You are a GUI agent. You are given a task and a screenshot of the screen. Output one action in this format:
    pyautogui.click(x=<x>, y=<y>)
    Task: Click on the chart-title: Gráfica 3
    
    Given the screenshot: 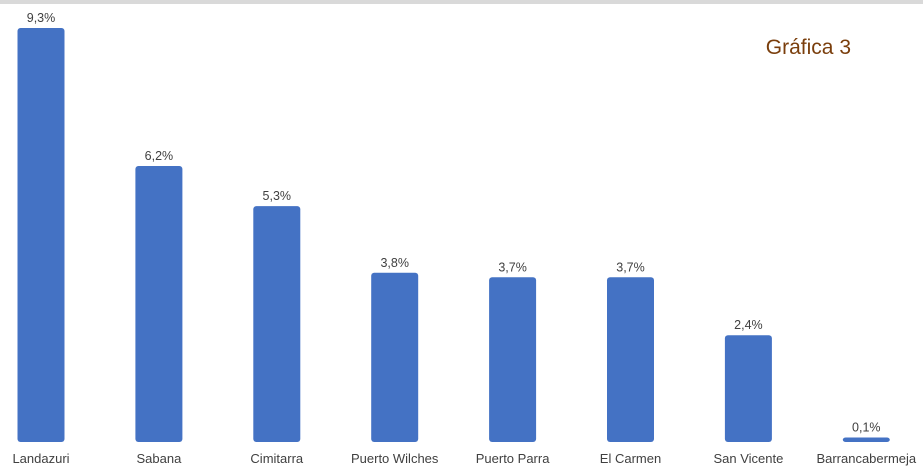 What is the action you would take?
    pyautogui.click(x=808, y=47)
    